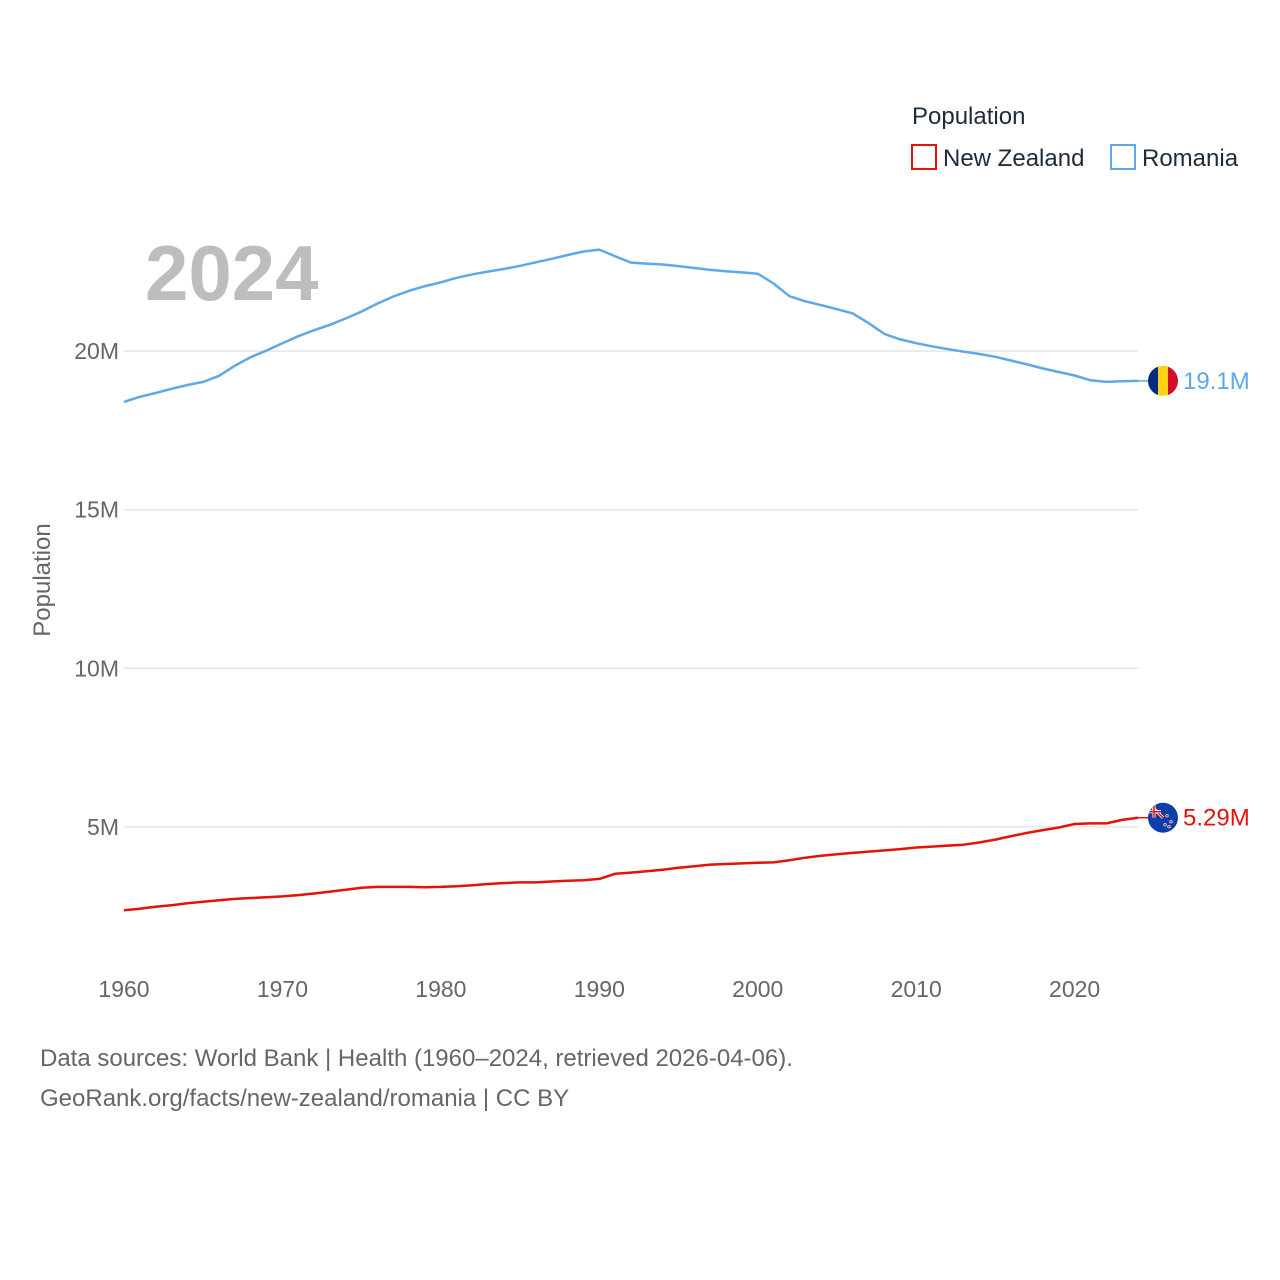 Image resolution: width=1280 pixels, height=1280 pixels. I want to click on x-axis-ticks: 1960 1970 1980 1990 2000 2010 2020, so click(599, 989).